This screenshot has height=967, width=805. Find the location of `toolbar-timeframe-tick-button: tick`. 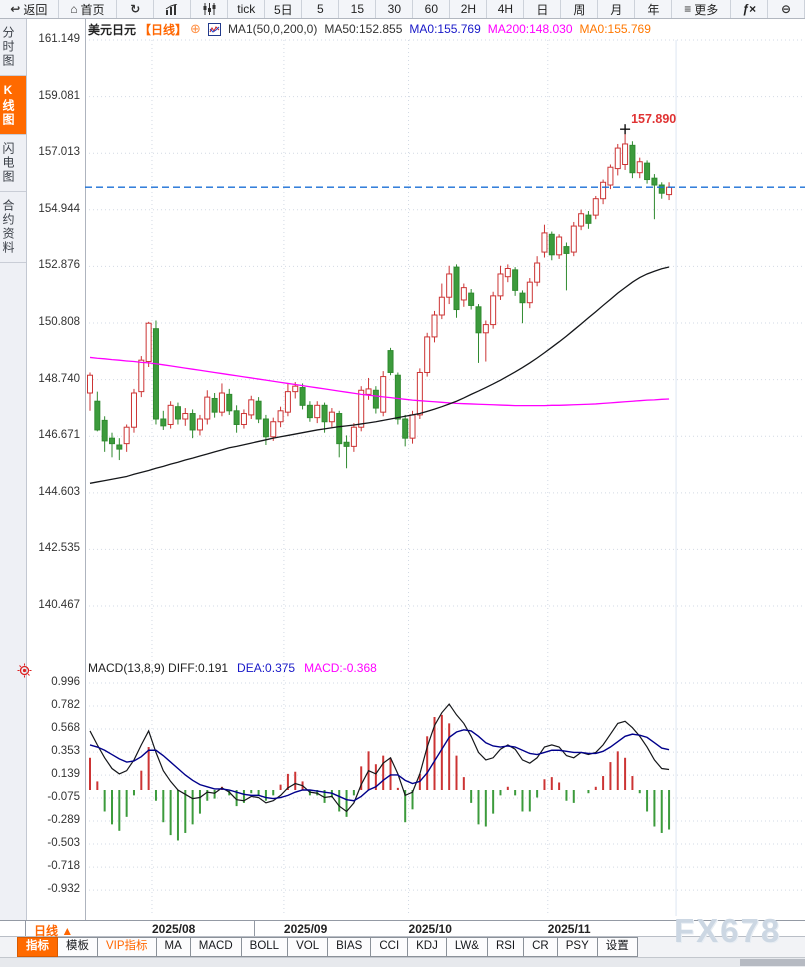

toolbar-timeframe-tick-button: tick is located at coordinates (247, 9).